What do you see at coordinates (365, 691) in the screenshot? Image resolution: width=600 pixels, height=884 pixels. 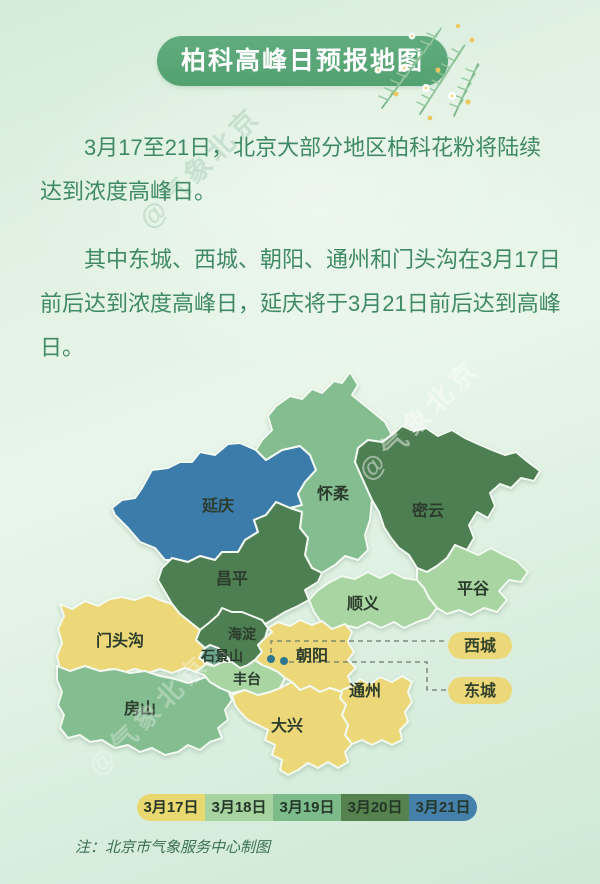 I see `label-tongzhou: 通州` at bounding box center [365, 691].